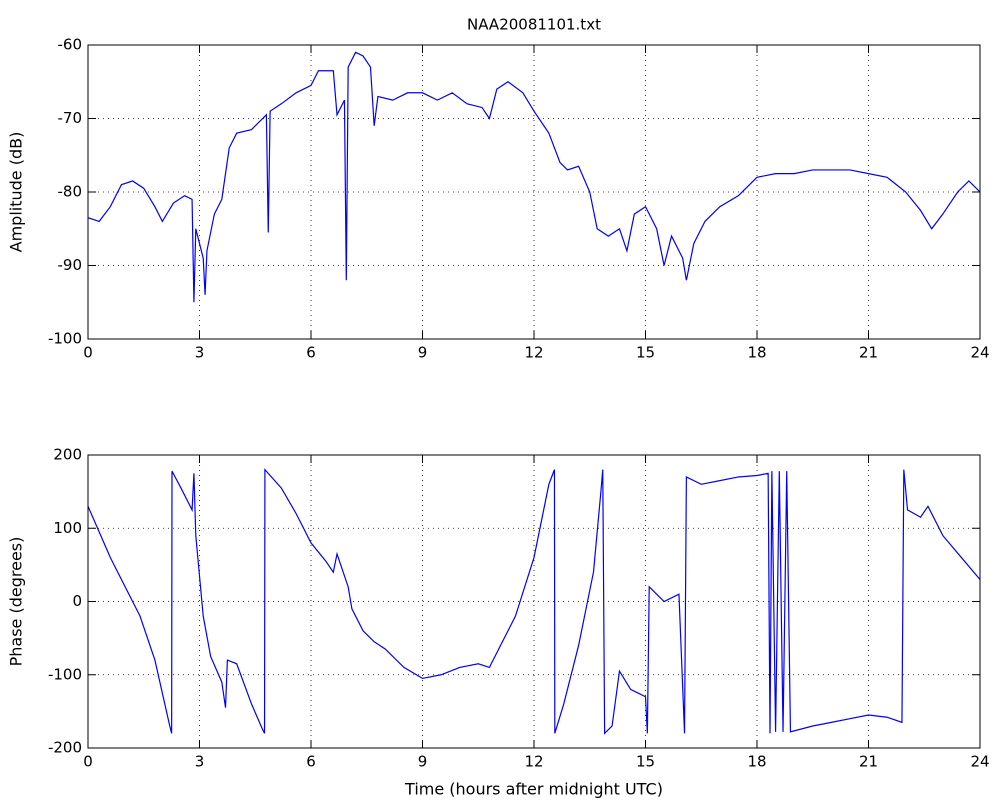 The image size is (998, 806). What do you see at coordinates (70, 265) in the screenshot?
I see `y-tick-label: -90` at bounding box center [70, 265].